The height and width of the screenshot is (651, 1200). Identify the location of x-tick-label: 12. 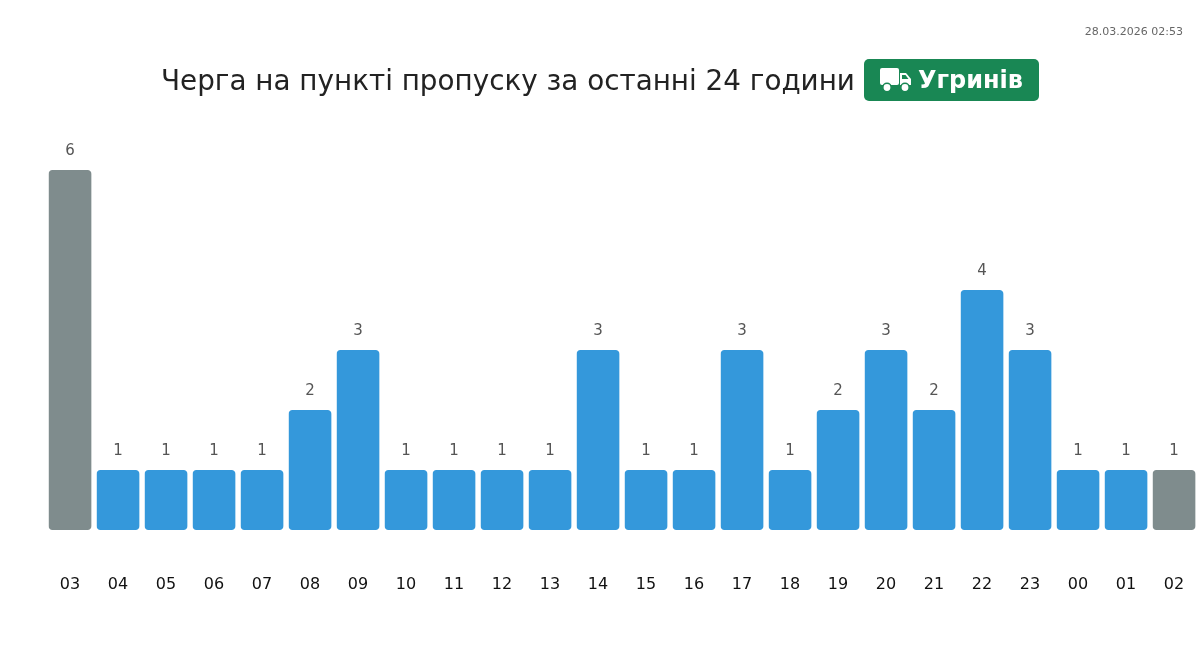
(502, 583).